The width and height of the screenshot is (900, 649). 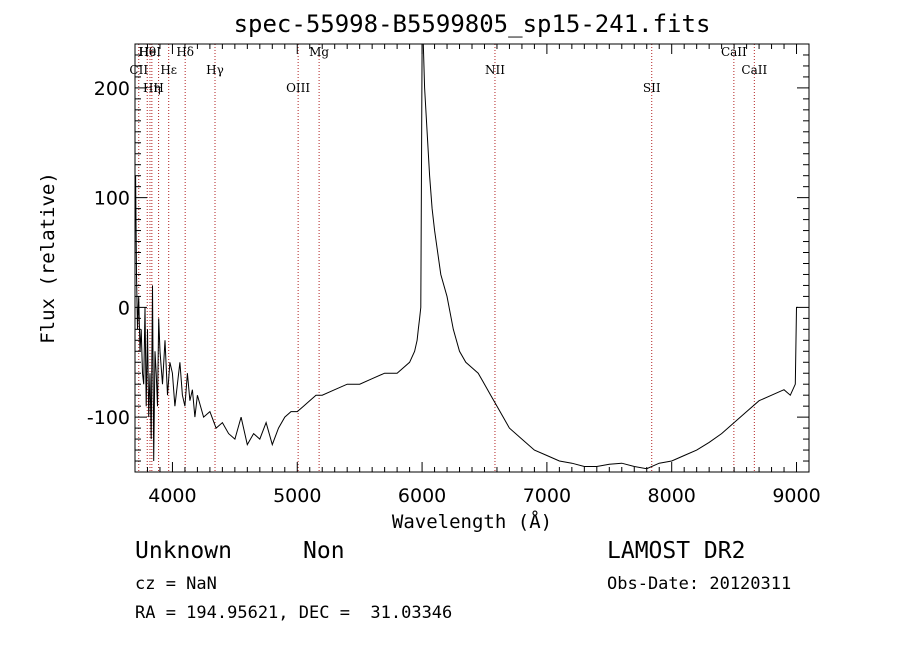 I want to click on line-label: Hη, so click(x=152, y=88).